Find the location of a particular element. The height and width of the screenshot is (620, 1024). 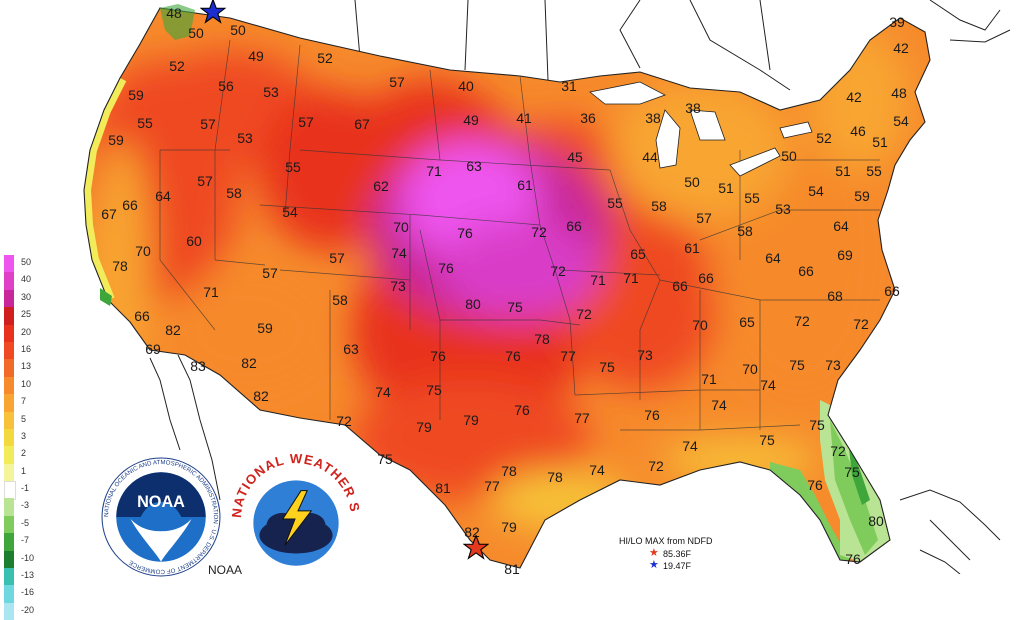

temperature-label: 60 is located at coordinates (194, 241).